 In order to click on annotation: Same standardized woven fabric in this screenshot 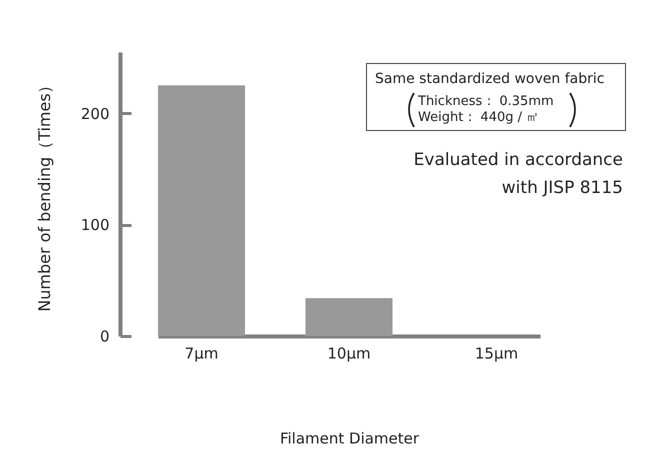, I will do `click(489, 79)`.